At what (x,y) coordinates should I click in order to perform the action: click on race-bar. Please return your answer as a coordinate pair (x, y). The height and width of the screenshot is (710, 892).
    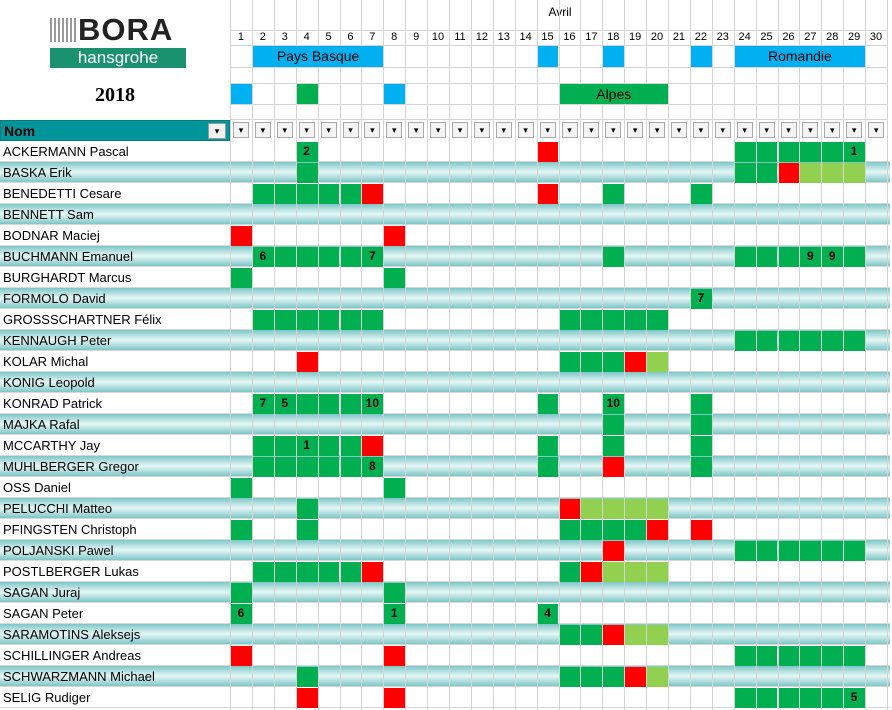
    Looking at the image, I should click on (614, 56).